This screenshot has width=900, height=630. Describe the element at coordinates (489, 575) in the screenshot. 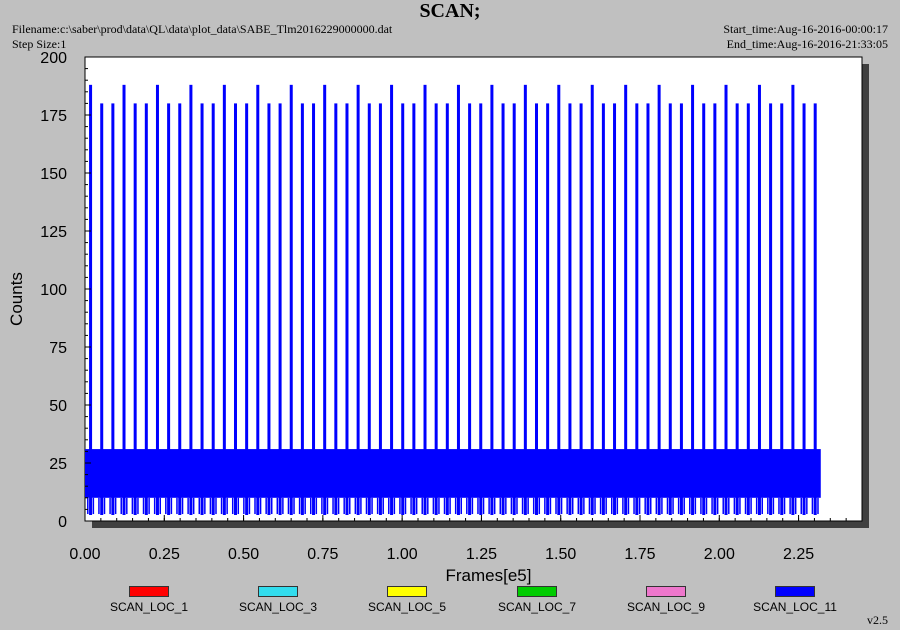

I see `x-axis-label: Frames[e5]` at that location.